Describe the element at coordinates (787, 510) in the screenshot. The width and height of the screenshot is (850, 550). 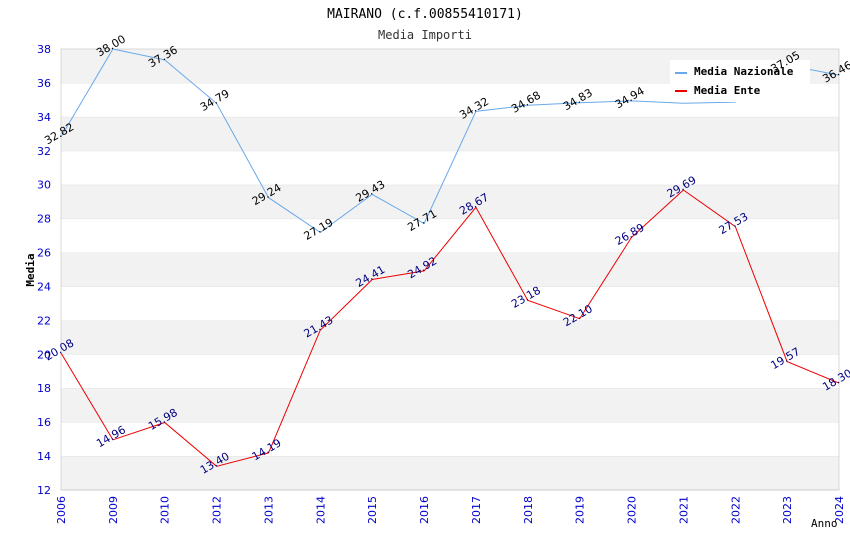
I see `x-tick-label: 2023` at that location.